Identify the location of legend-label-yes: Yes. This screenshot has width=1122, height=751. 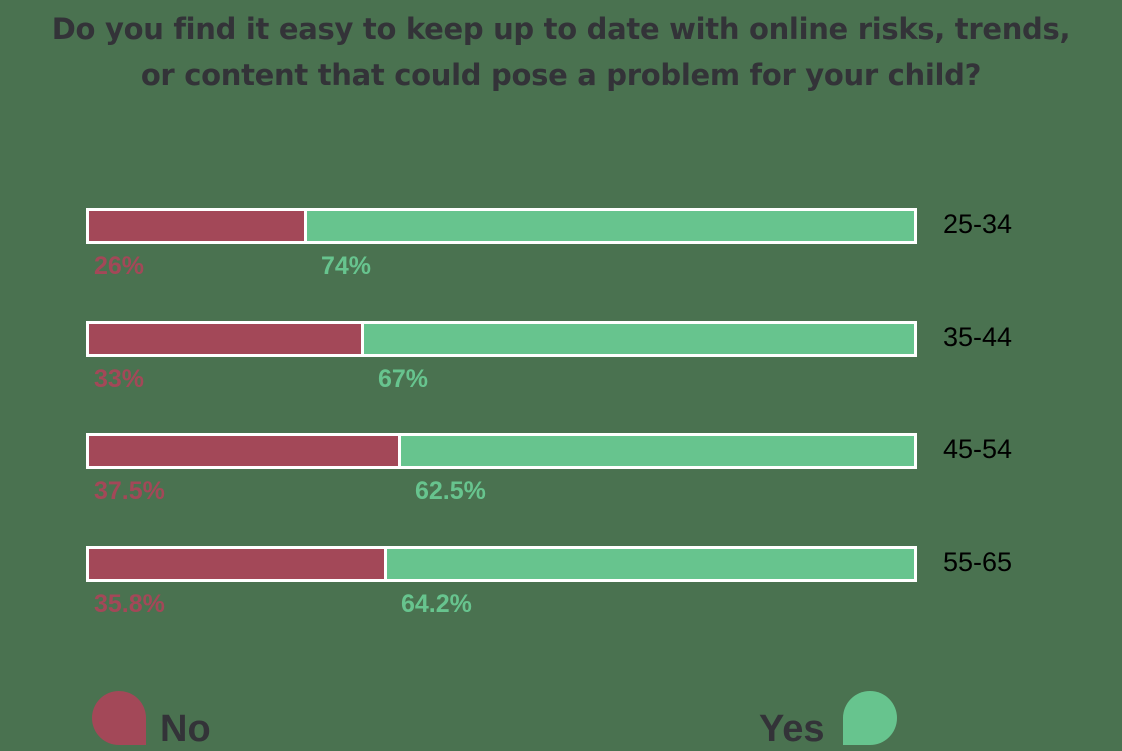
(792, 729).